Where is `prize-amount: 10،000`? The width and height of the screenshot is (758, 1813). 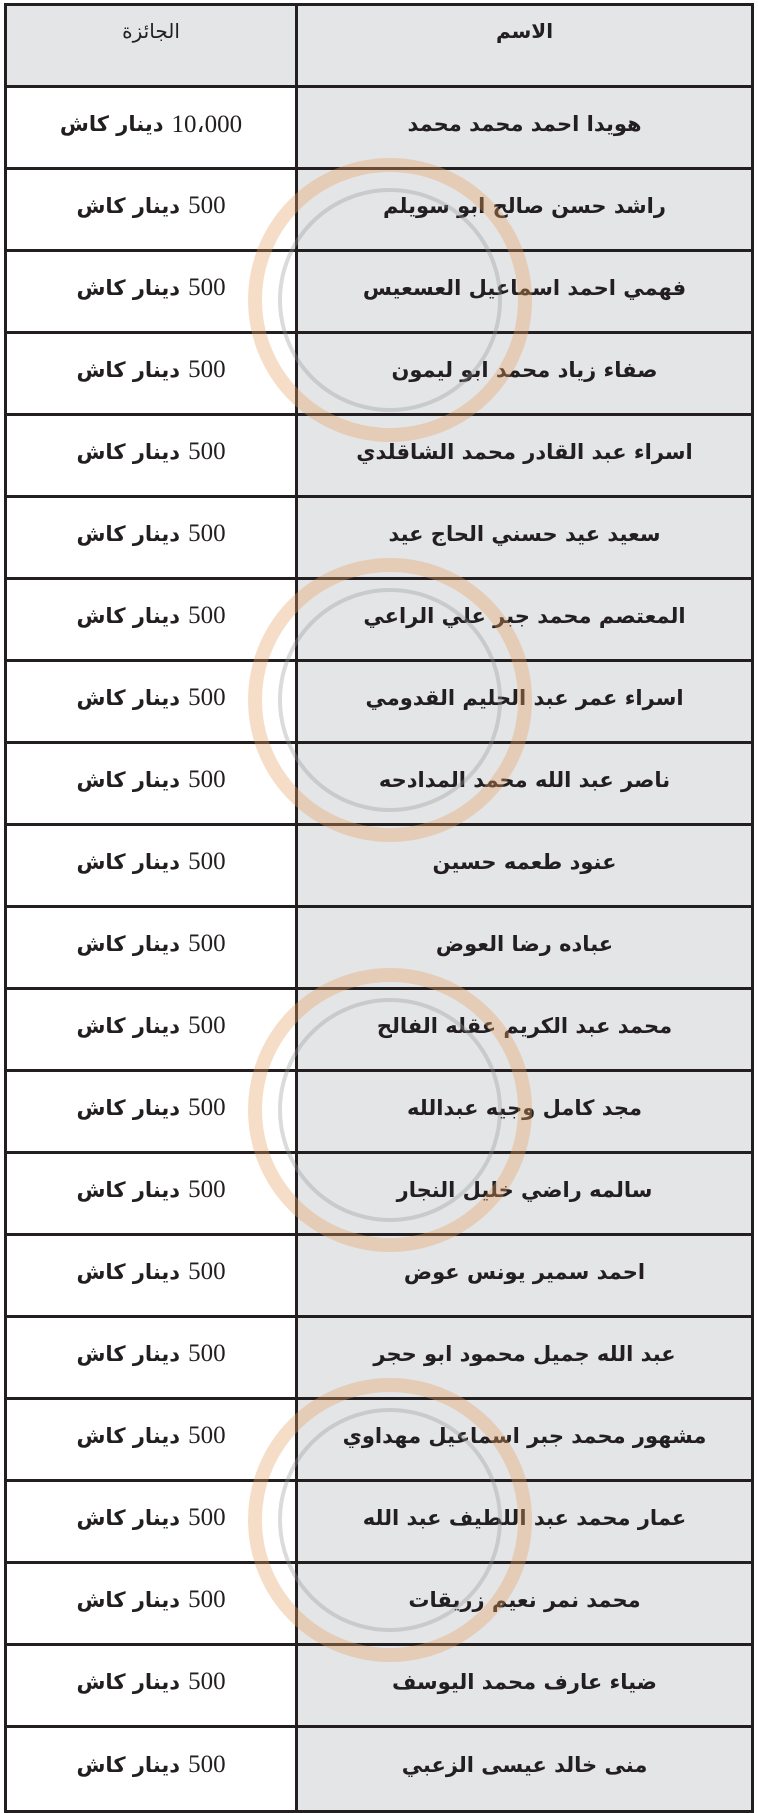 prize-amount: 10،000 is located at coordinates (207, 124).